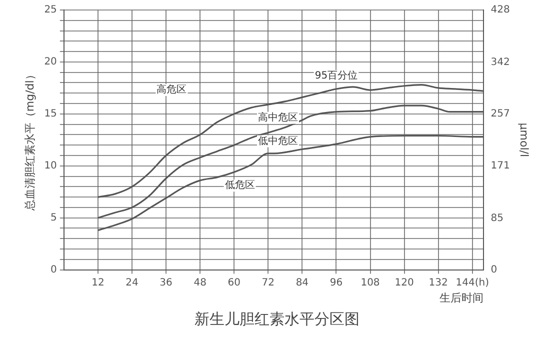  Describe the element at coordinates (200, 282) in the screenshot. I see `x-tick-label: 48` at that location.